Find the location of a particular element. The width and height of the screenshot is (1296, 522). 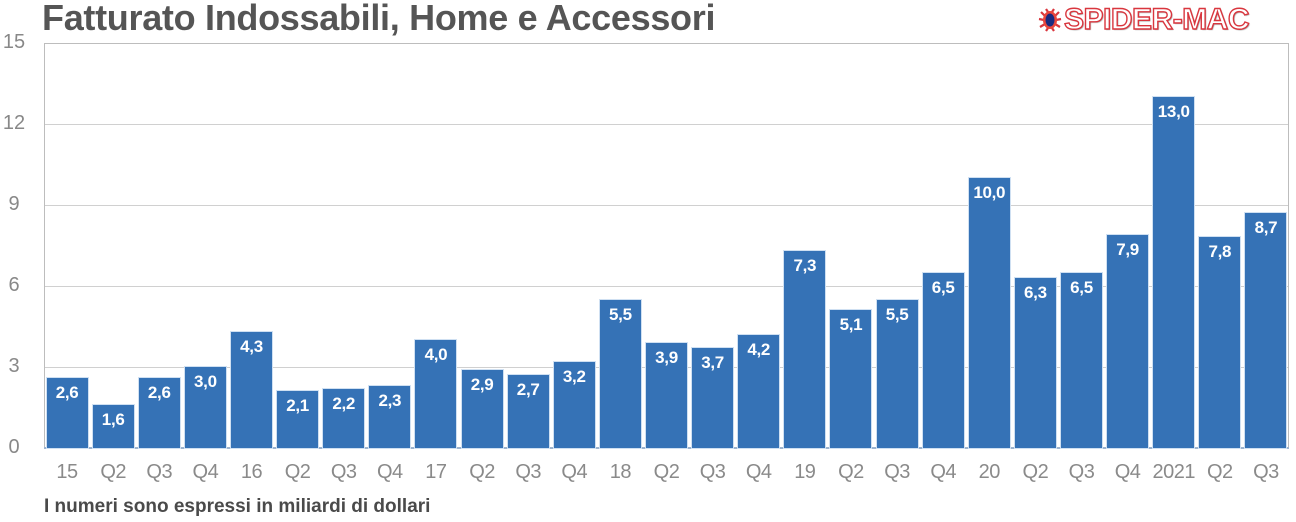

spider-icon is located at coordinates (1050, 20).